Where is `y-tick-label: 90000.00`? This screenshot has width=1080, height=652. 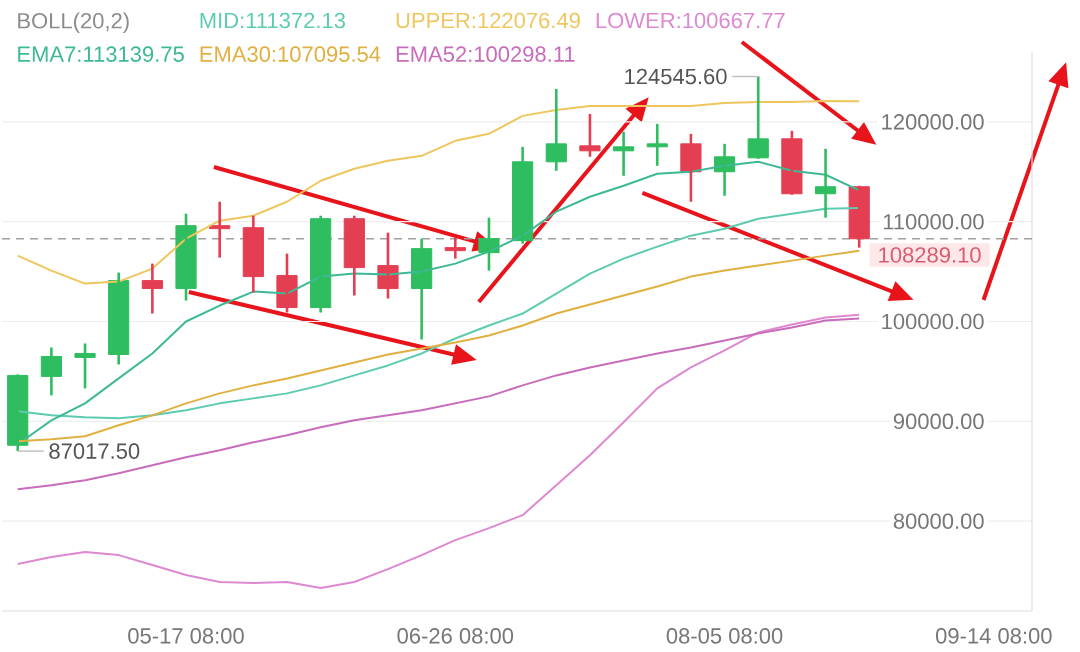
y-tick-label: 90000.00 is located at coordinates (938, 421).